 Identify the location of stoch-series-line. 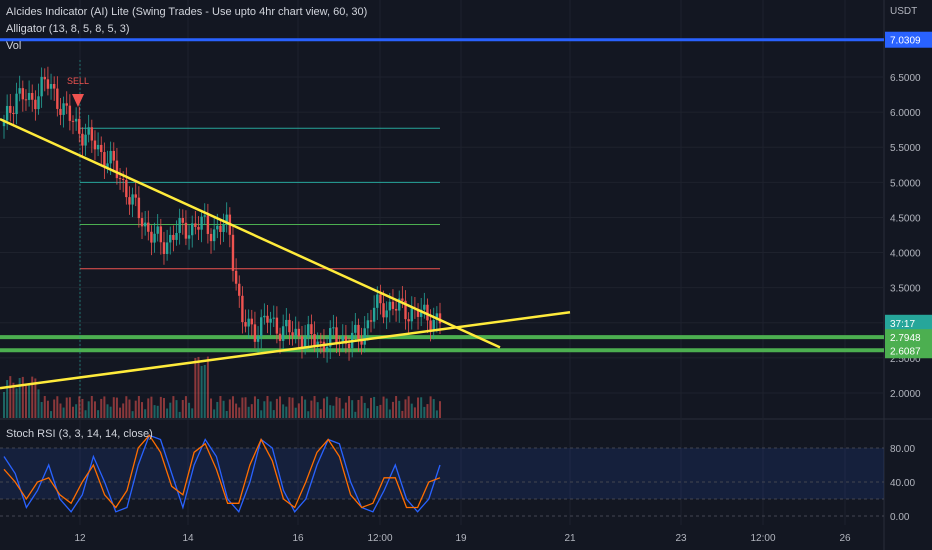
(222, 471).